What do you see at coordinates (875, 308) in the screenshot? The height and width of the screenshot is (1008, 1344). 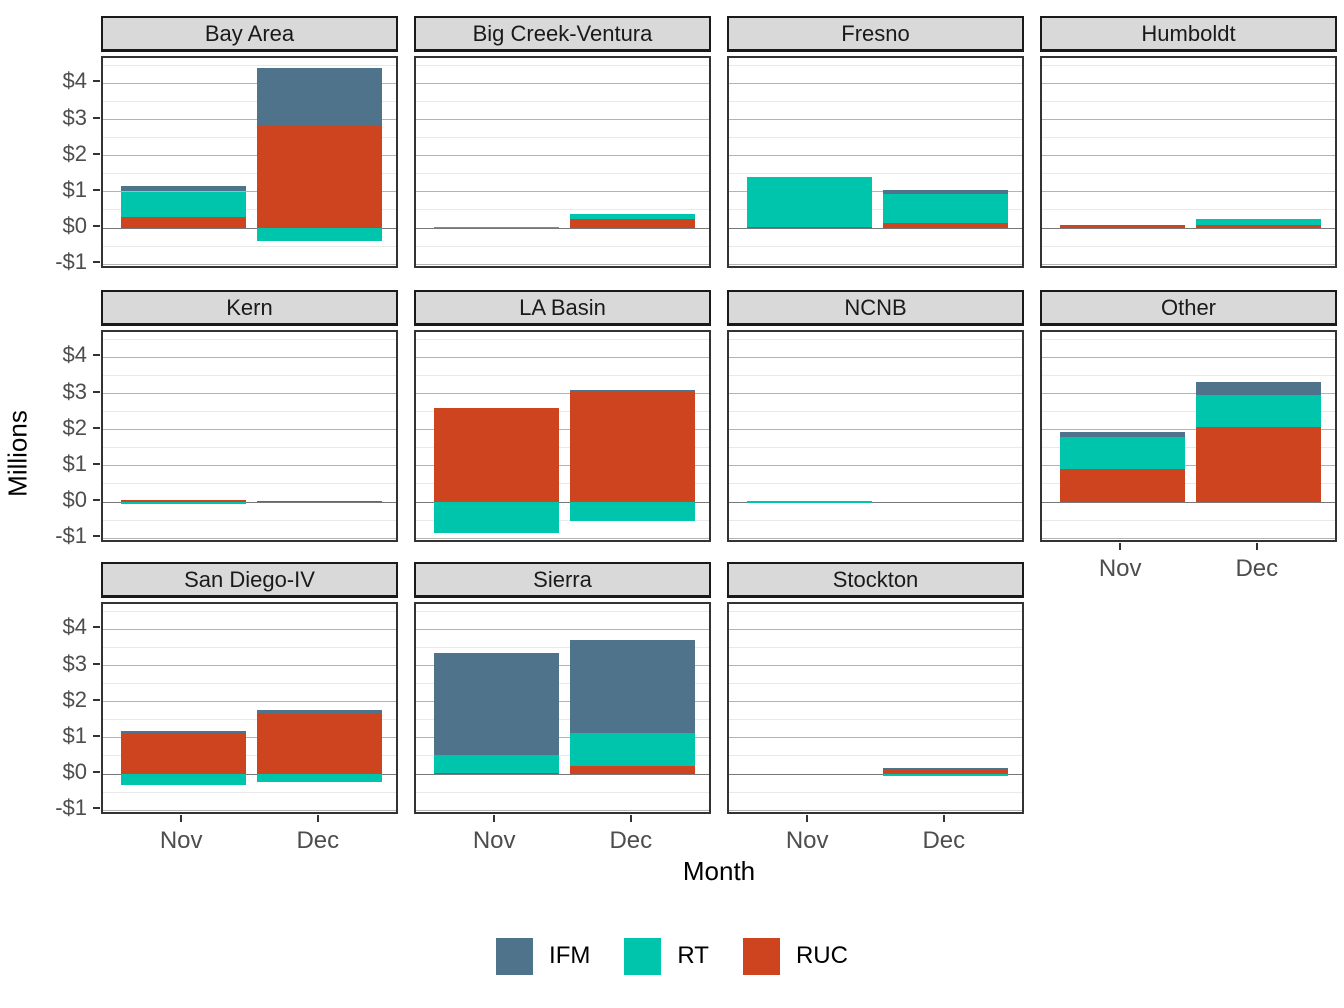 I see `facet-strip: NCNB` at bounding box center [875, 308].